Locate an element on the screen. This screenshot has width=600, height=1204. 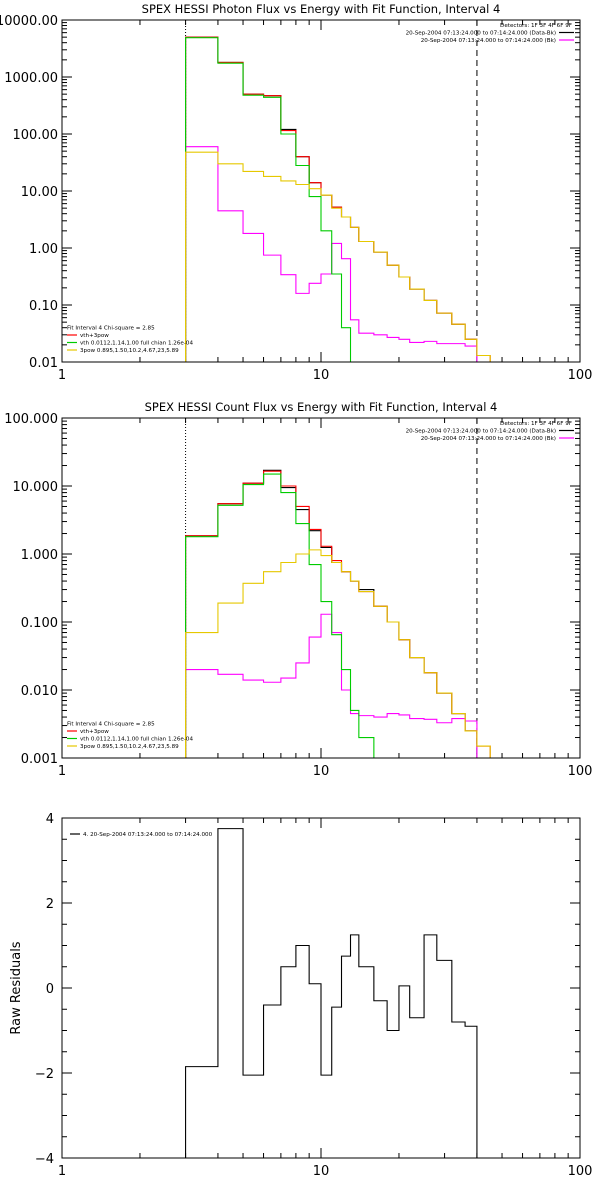
y-tick-label: 100.000 is located at coordinates (31, 419).